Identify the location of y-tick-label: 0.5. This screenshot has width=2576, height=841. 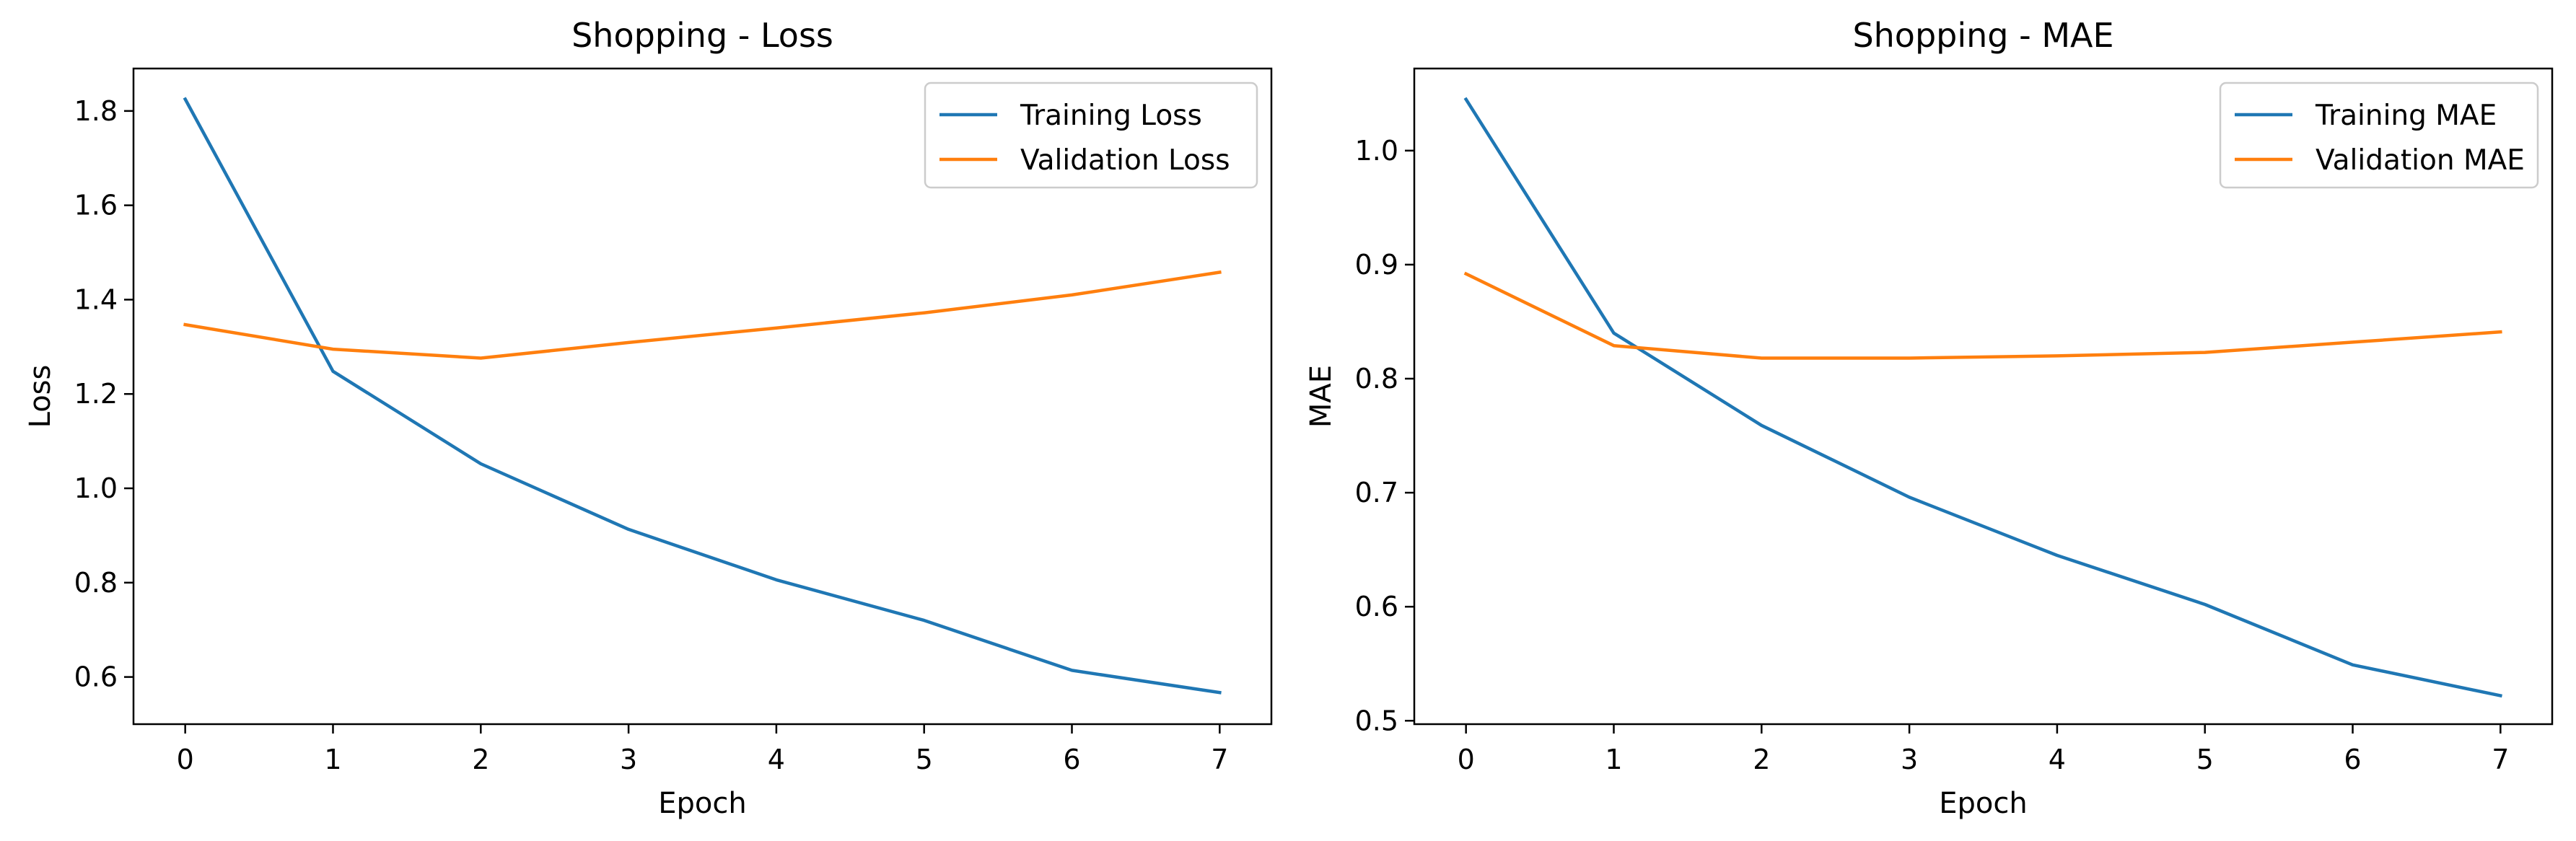
(1376, 720).